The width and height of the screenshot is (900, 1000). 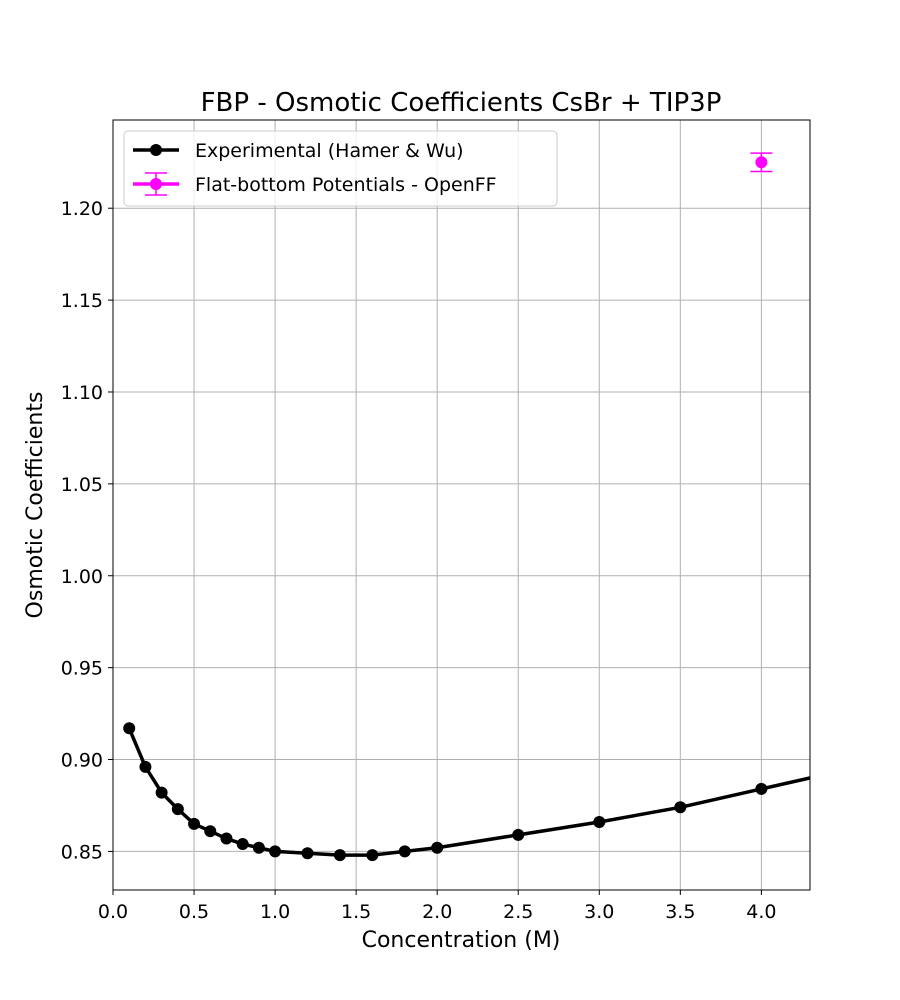 What do you see at coordinates (761, 912) in the screenshot?
I see `x-tick-label: 4.0` at bounding box center [761, 912].